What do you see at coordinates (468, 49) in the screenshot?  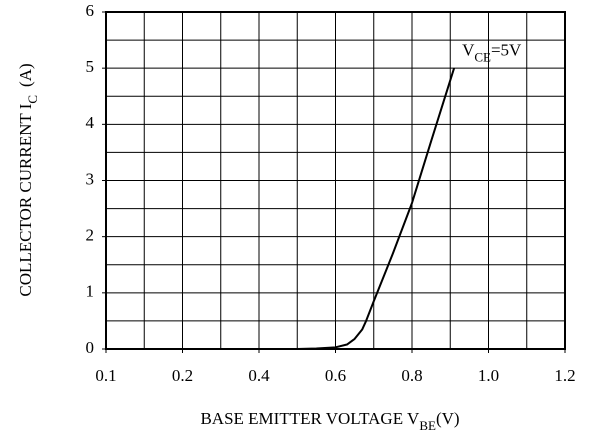 I see `annotation-part: V` at bounding box center [468, 49].